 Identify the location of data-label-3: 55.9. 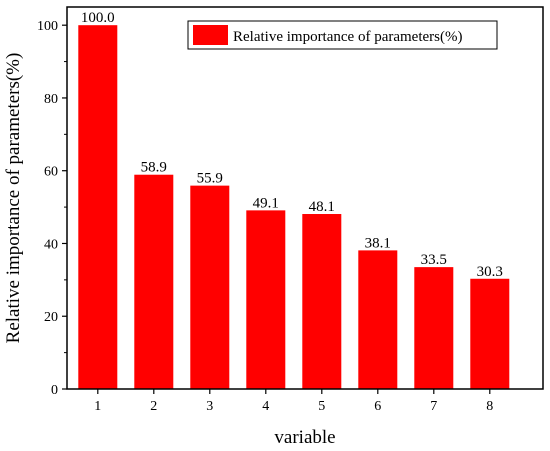
(210, 179).